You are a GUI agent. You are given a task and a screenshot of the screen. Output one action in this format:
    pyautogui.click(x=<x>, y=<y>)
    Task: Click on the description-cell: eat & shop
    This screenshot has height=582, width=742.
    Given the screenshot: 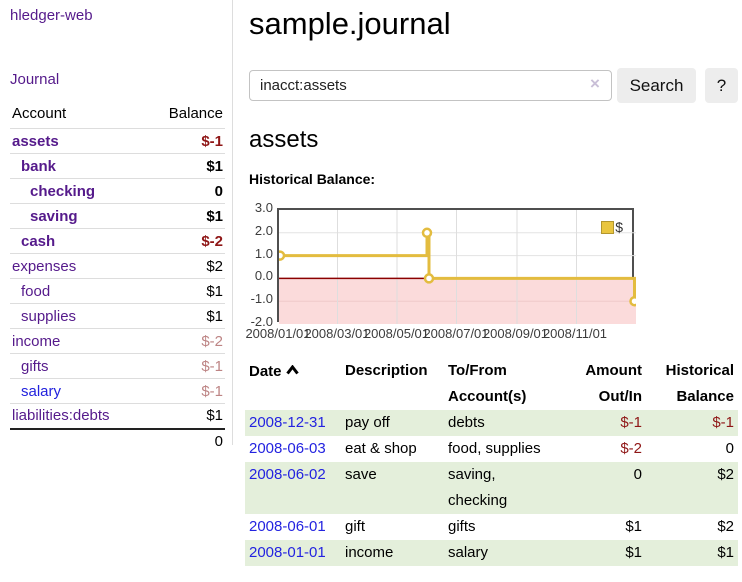 What is the action you would take?
    pyautogui.click(x=381, y=448)
    